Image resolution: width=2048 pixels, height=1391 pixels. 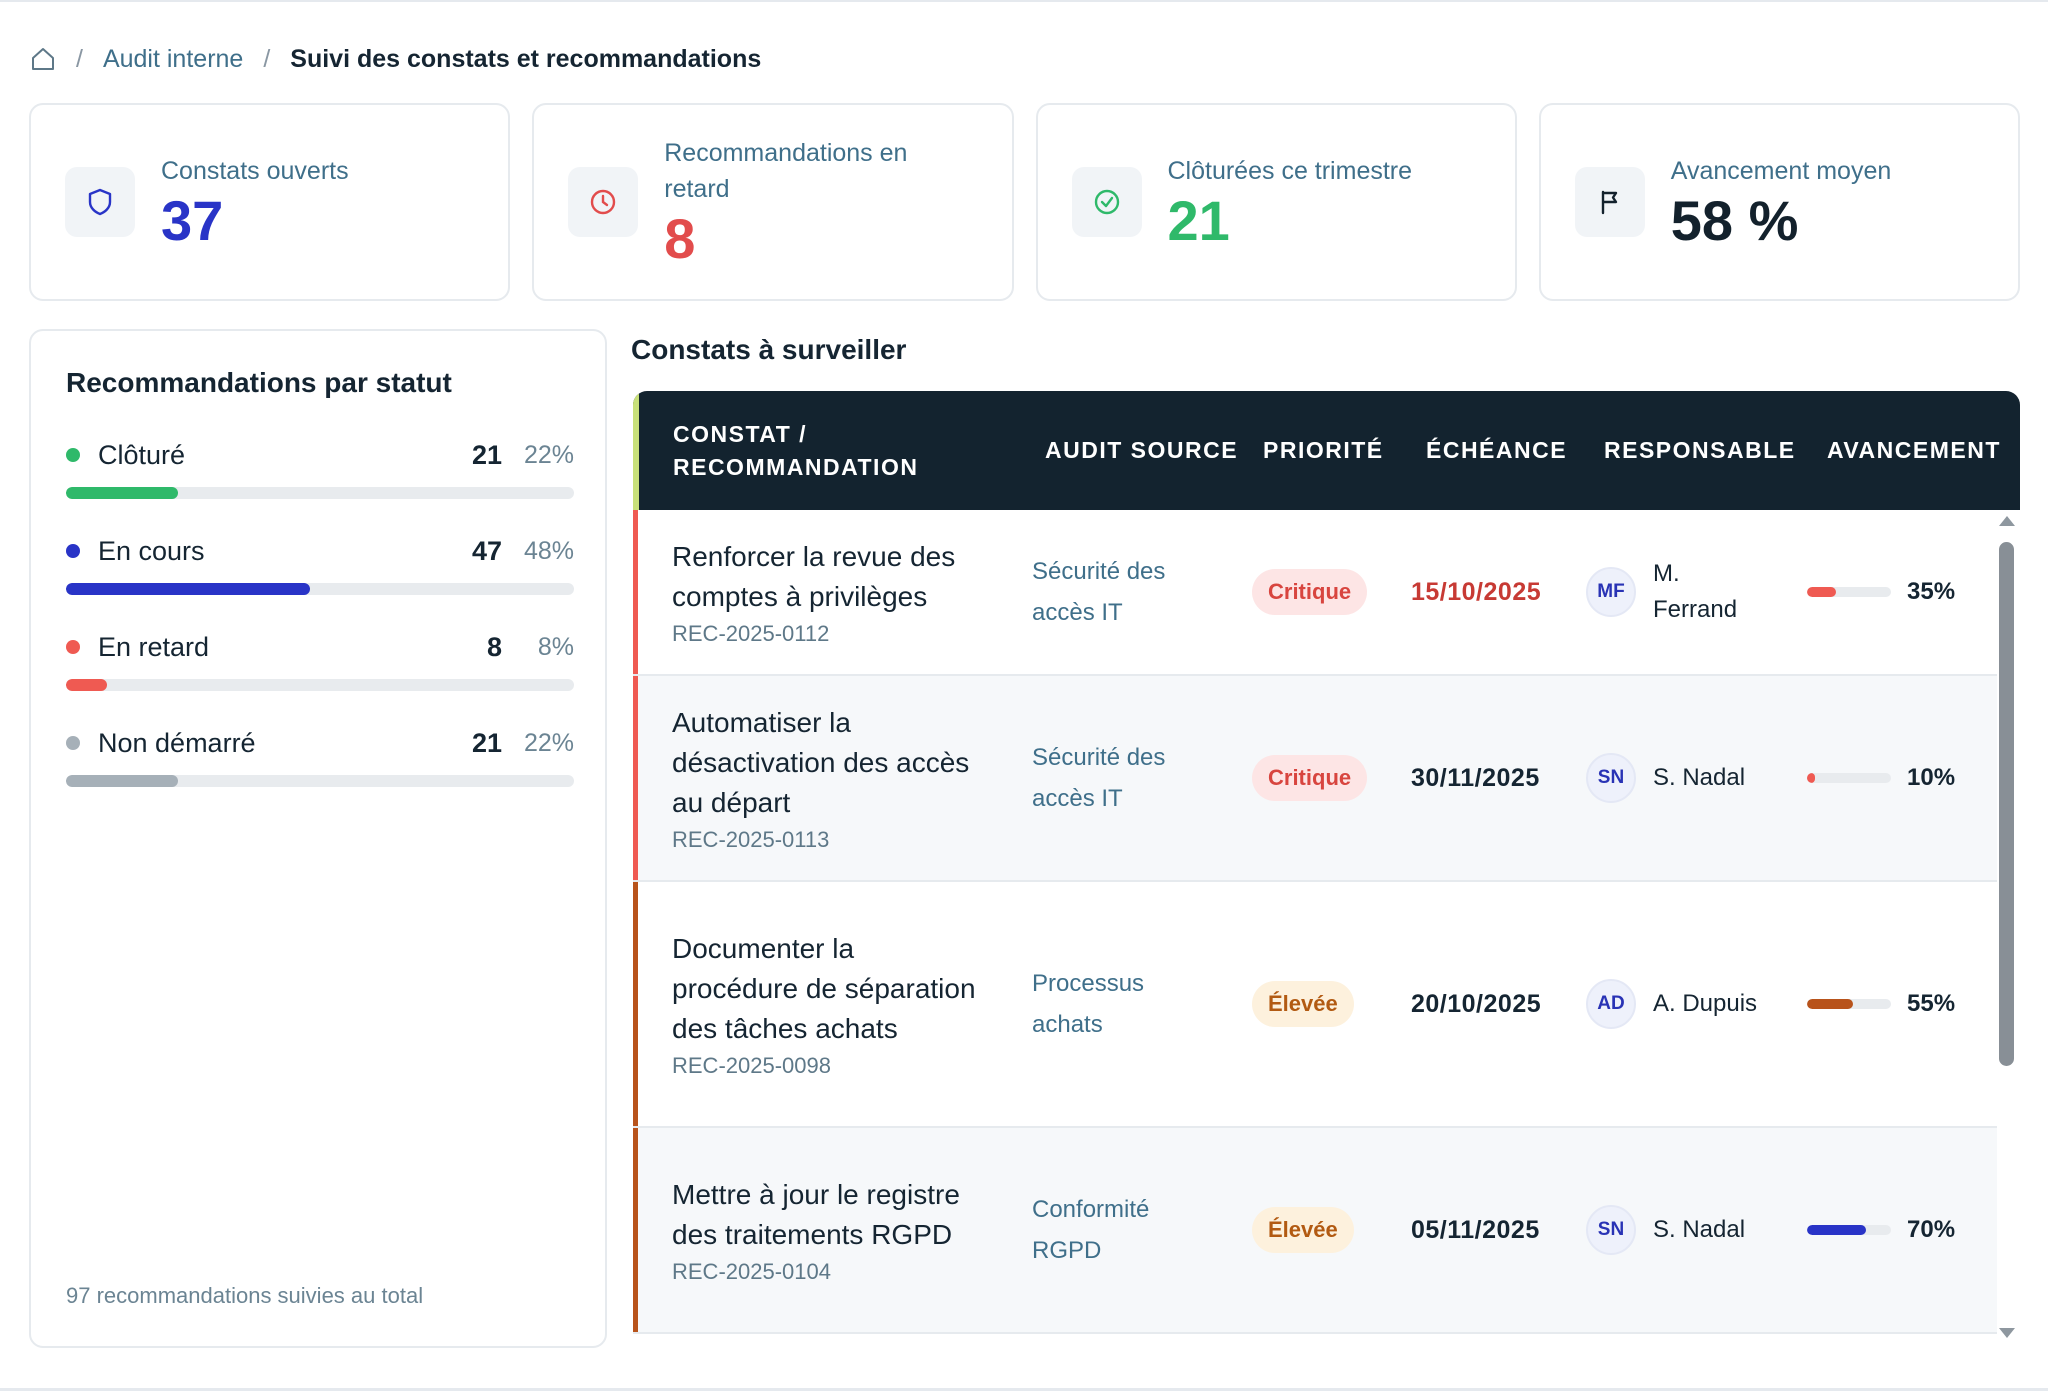 I want to click on column-header-recommendation: Constat / recommandation, so click(x=796, y=450).